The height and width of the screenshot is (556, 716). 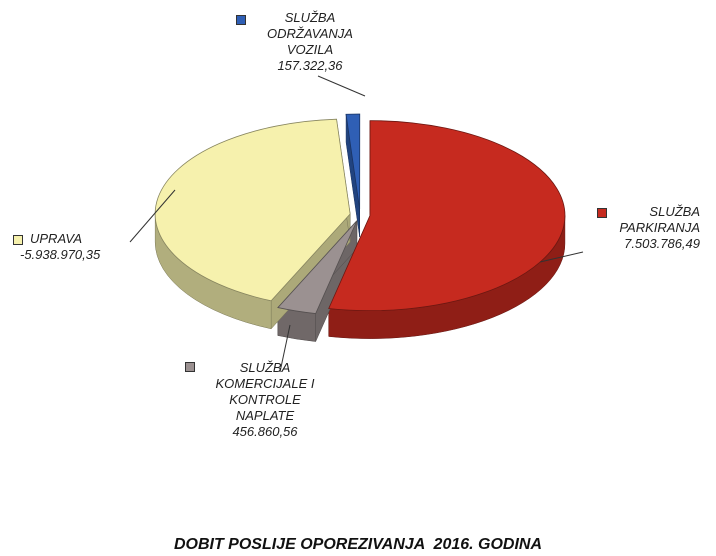 I want to click on chart-title: DOBIT POSLIJE OPOREZIVANJA 2016. GODINA, so click(x=358, y=544).